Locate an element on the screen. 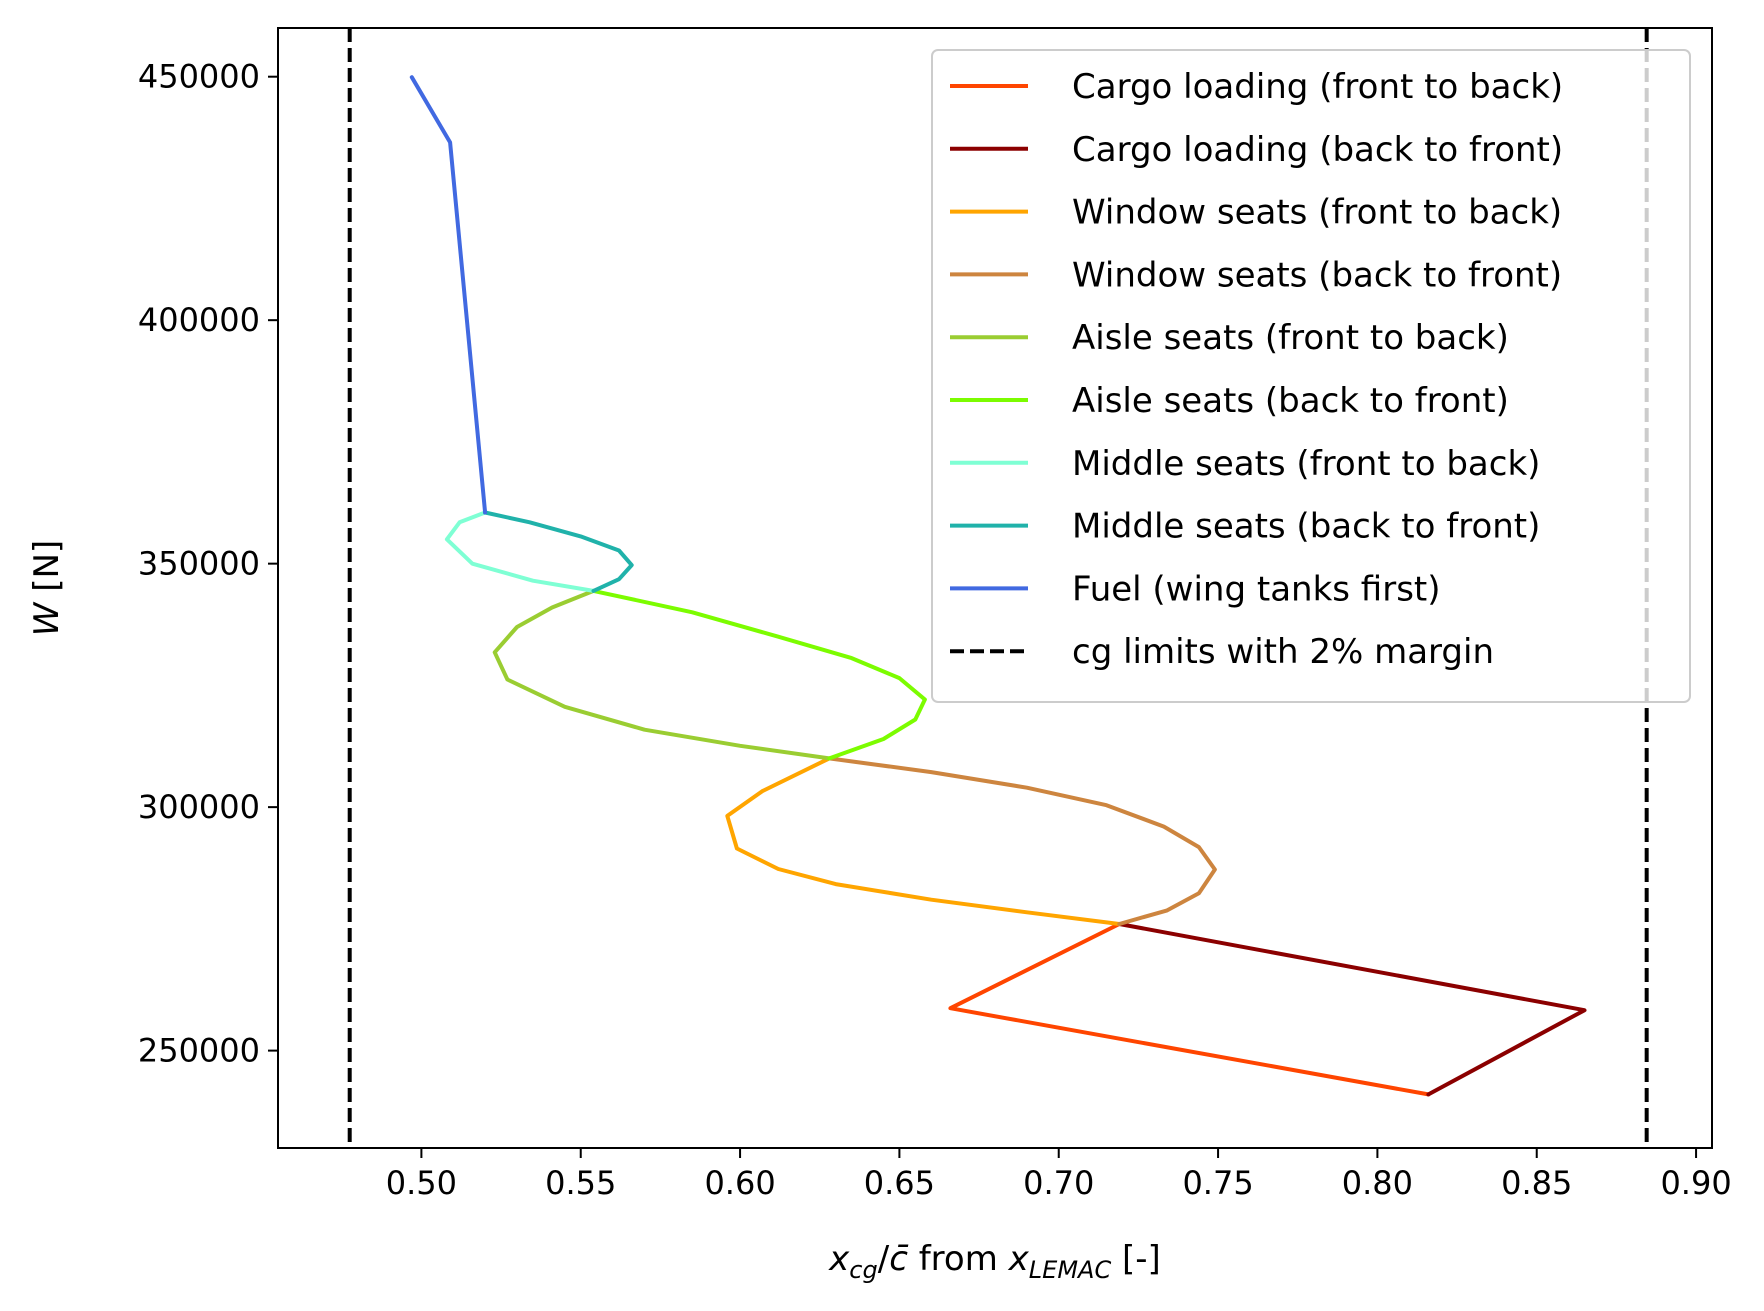 This screenshot has height=1311, width=1764. legend-label-4: Aisle seats (front to back) is located at coordinates (1290, 338).